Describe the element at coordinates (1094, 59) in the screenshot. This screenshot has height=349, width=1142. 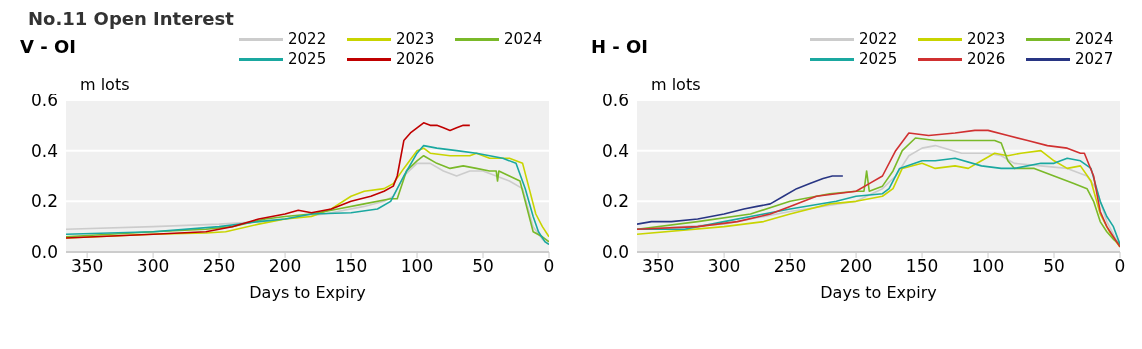
I see `legend-label: 2027` at that location.